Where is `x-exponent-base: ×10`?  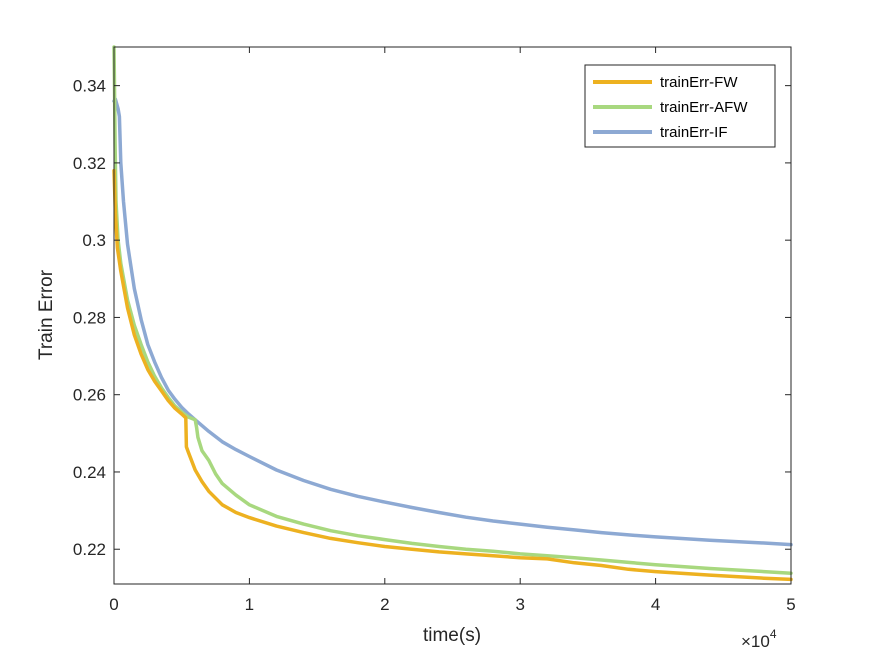
x-exponent-base: ×10 is located at coordinates (755, 641).